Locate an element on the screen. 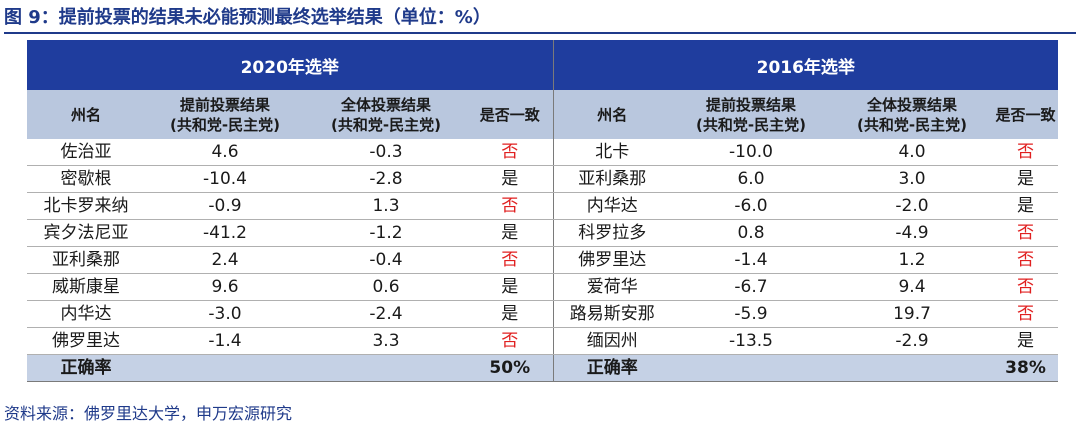 The height and width of the screenshot is (430, 1080). total-2020-cell: -1.2 is located at coordinates (386, 233).